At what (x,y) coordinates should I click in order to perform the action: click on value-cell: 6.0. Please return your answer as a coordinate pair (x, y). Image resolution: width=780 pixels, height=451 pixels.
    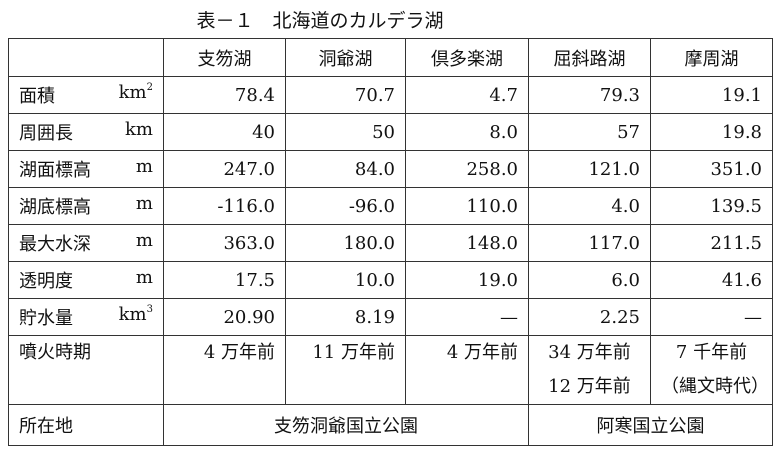
    Looking at the image, I should click on (589, 280).